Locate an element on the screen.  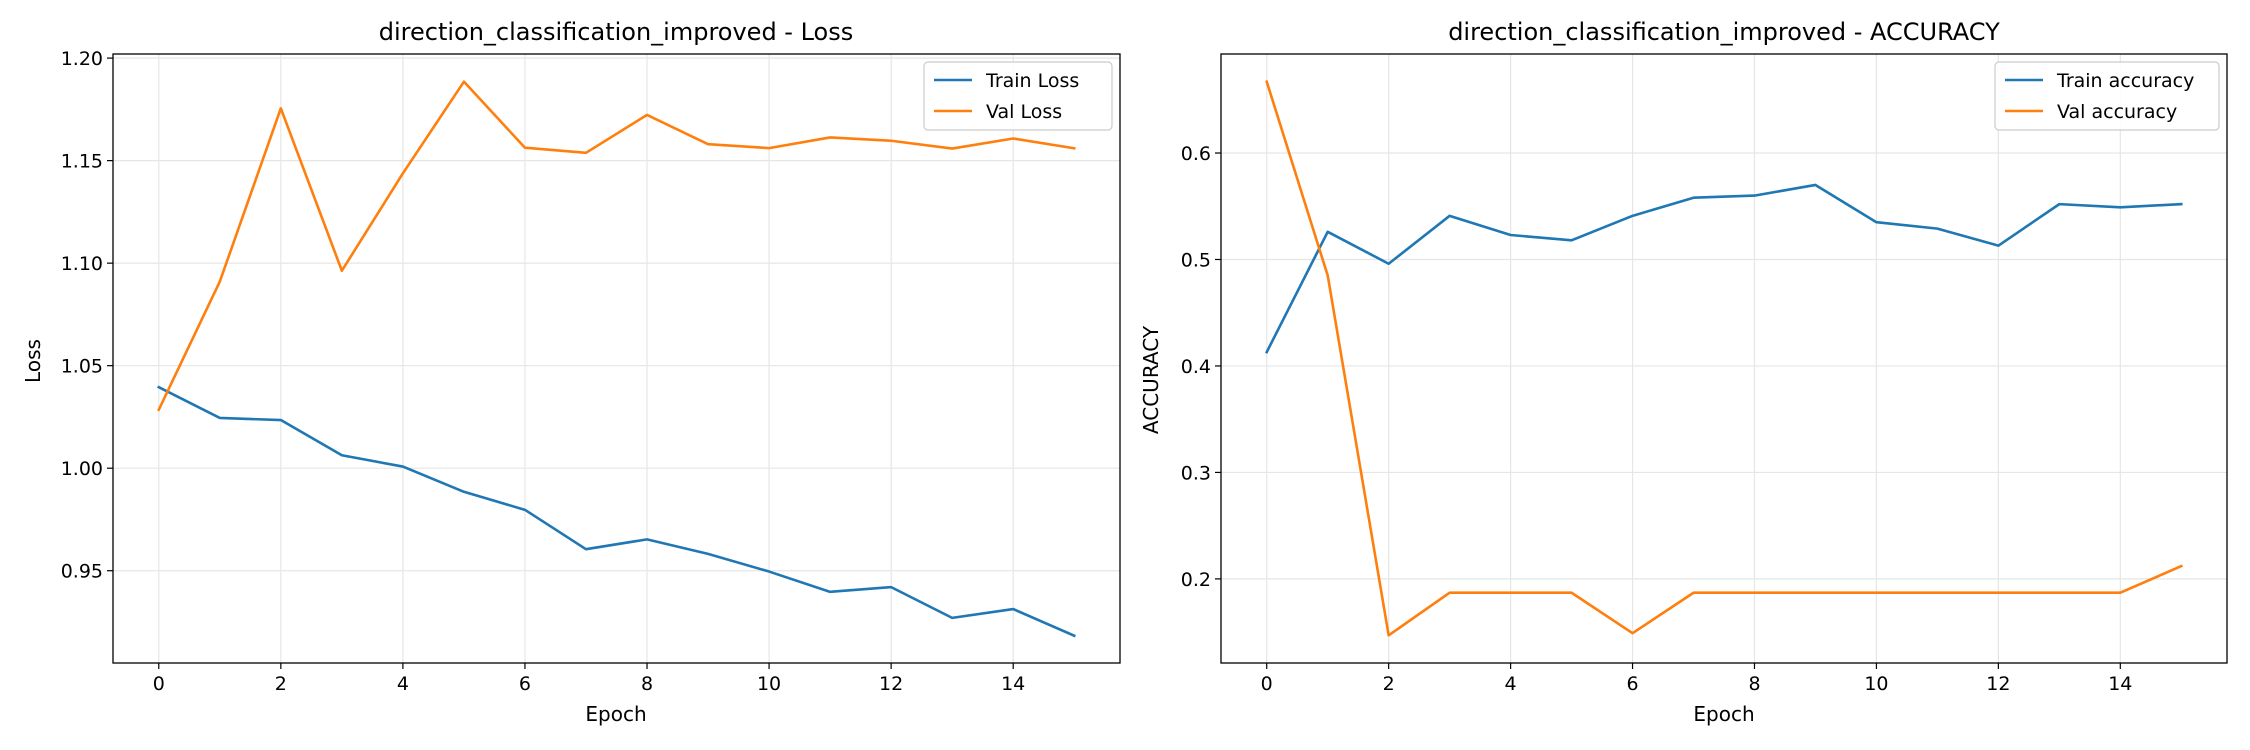
accuracy-x-tick-label: 0 is located at coordinates (1267, 684).